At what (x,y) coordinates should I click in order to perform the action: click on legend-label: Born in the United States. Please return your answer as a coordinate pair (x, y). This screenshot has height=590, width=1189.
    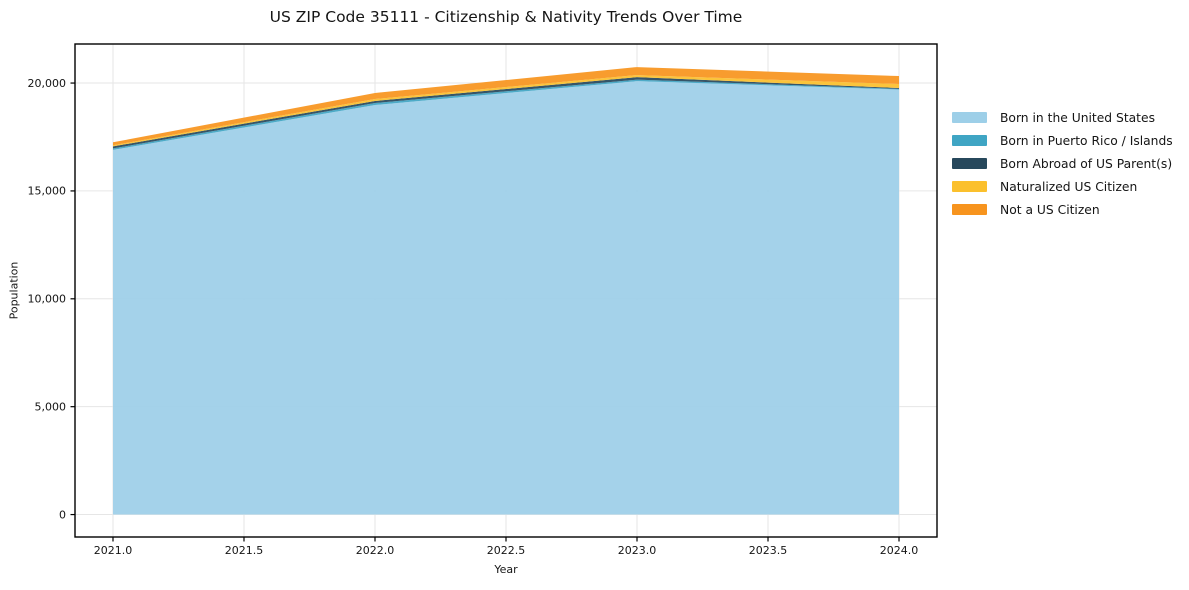
    Looking at the image, I should click on (1077, 117).